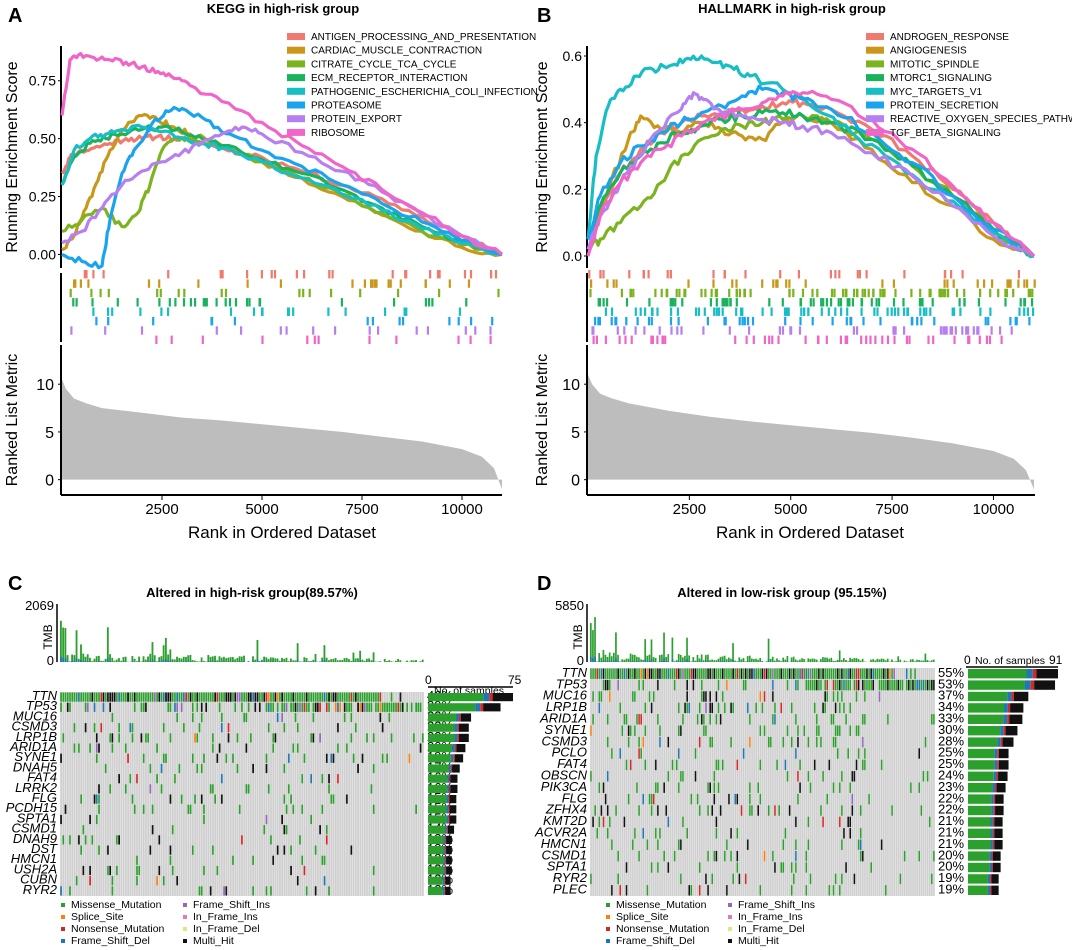 This screenshot has width=1072, height=950. I want to click on tmb-bars, so click(762, 639).